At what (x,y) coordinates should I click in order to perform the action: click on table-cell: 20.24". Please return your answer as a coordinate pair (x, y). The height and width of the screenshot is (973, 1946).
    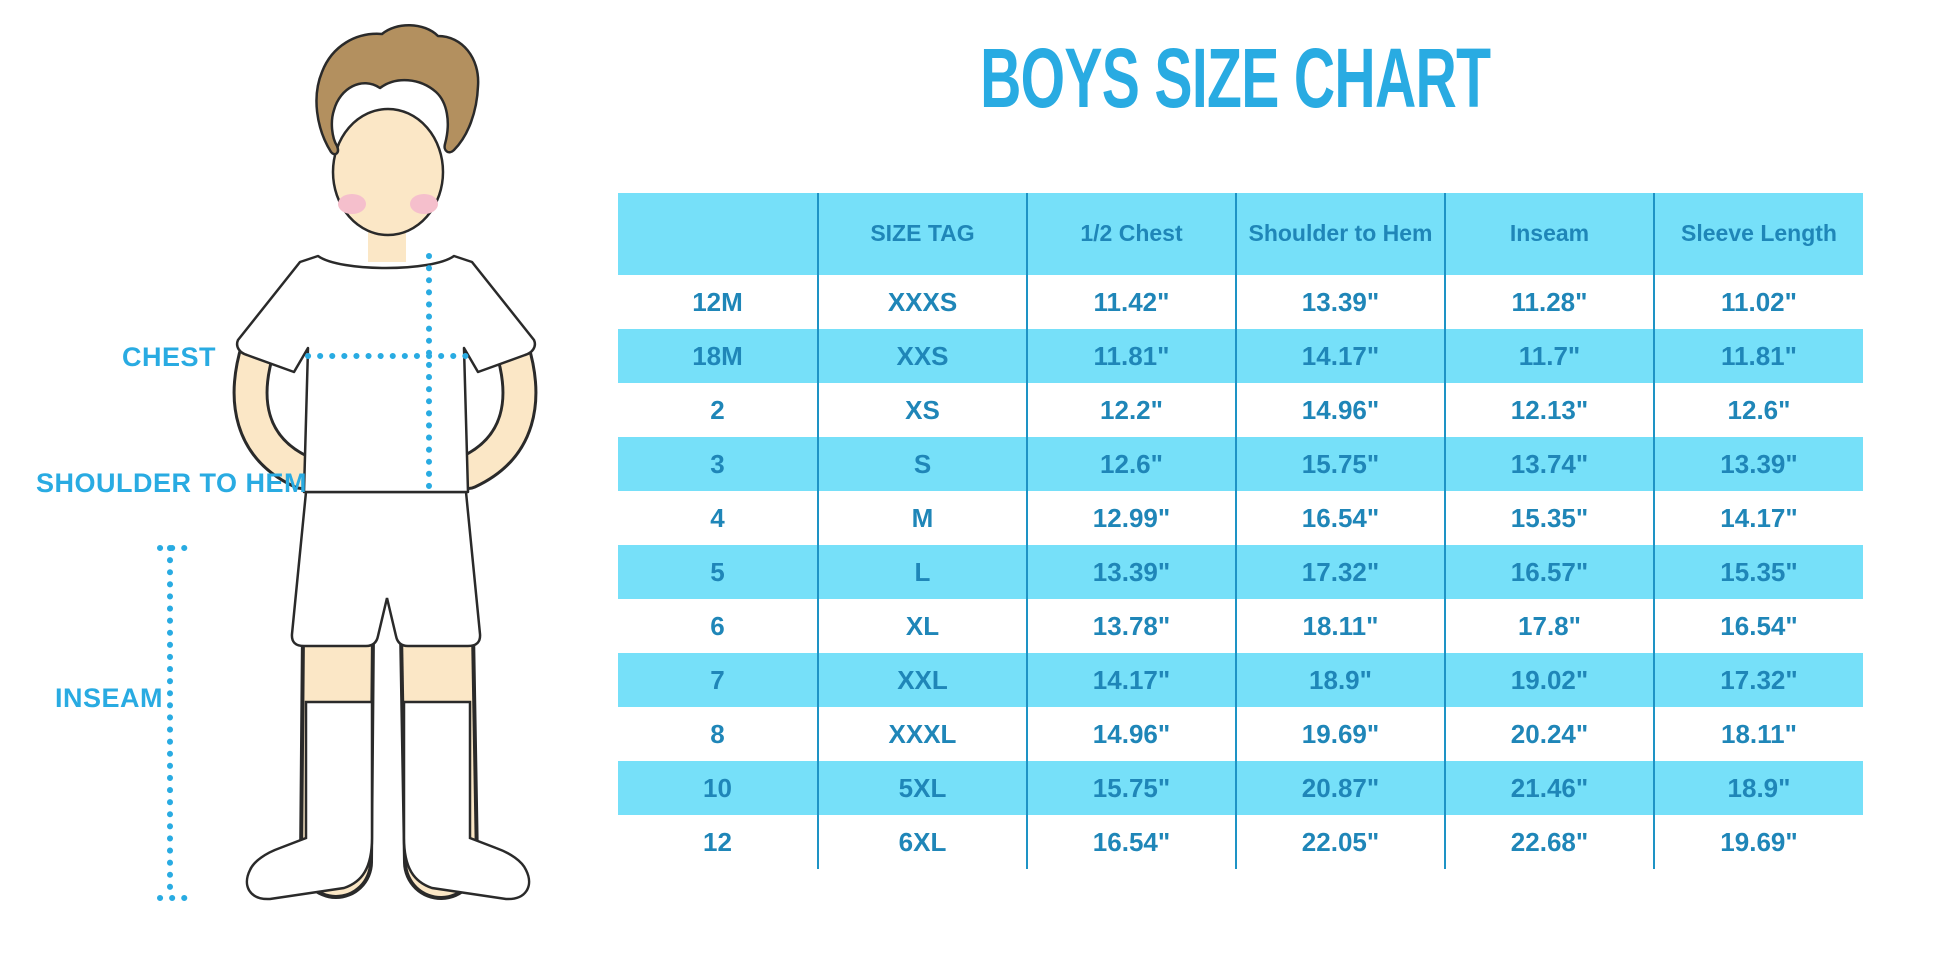
    Looking at the image, I should click on (1549, 734).